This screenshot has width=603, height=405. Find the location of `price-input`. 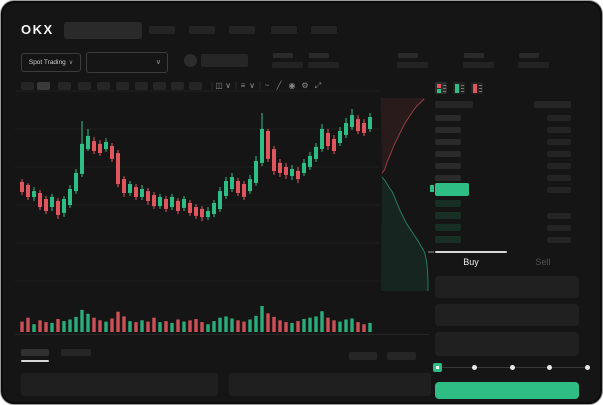

price-input is located at coordinates (507, 287).